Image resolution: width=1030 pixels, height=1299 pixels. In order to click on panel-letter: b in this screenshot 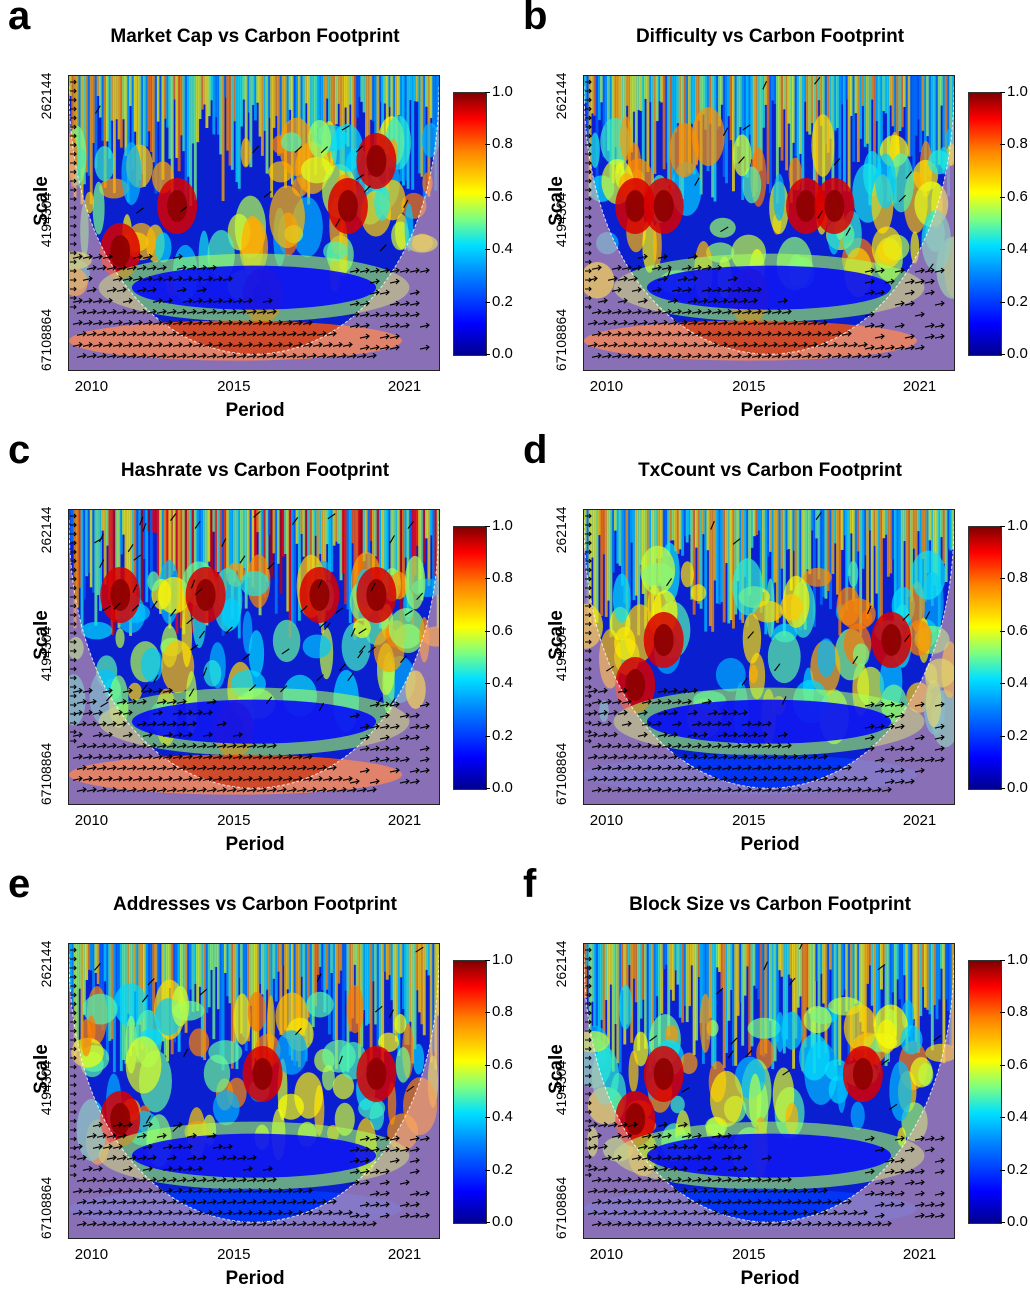, I will do `click(535, 19)`.